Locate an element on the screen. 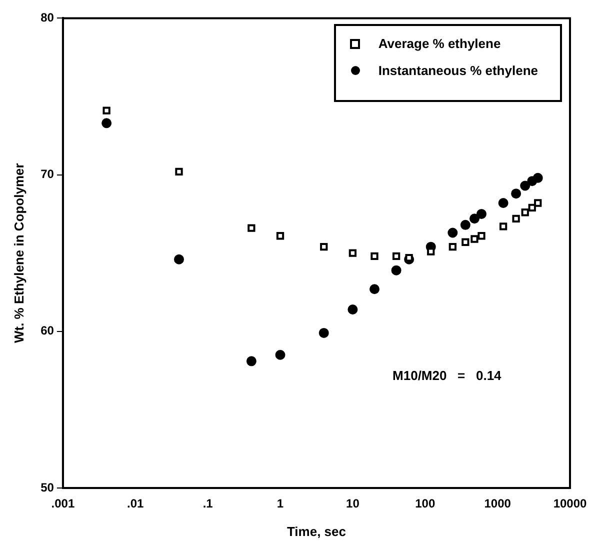 The image size is (598, 552). y-tick-label: 70 is located at coordinates (47, 174).